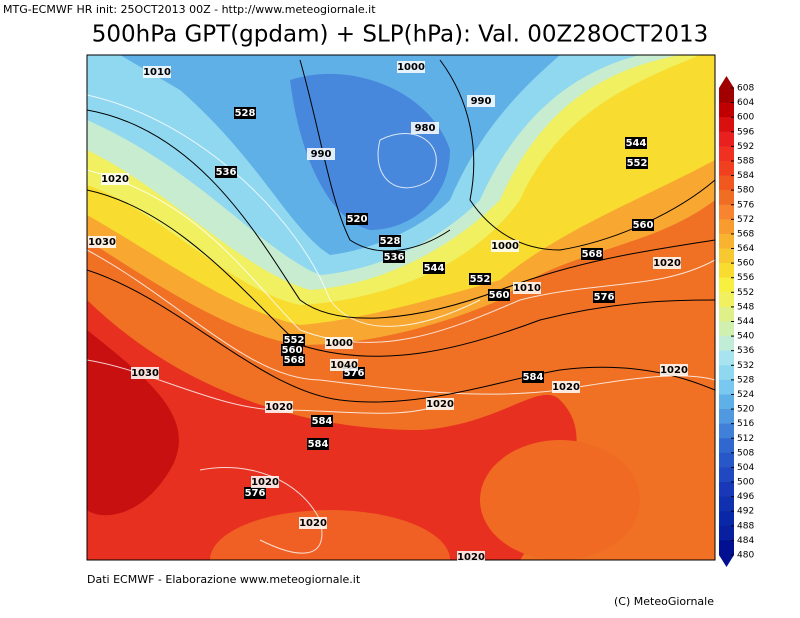 Image resolution: width=800 pixels, height=618 pixels. What do you see at coordinates (745, 293) in the screenshot?
I see `colorbar-label: 552` at bounding box center [745, 293].